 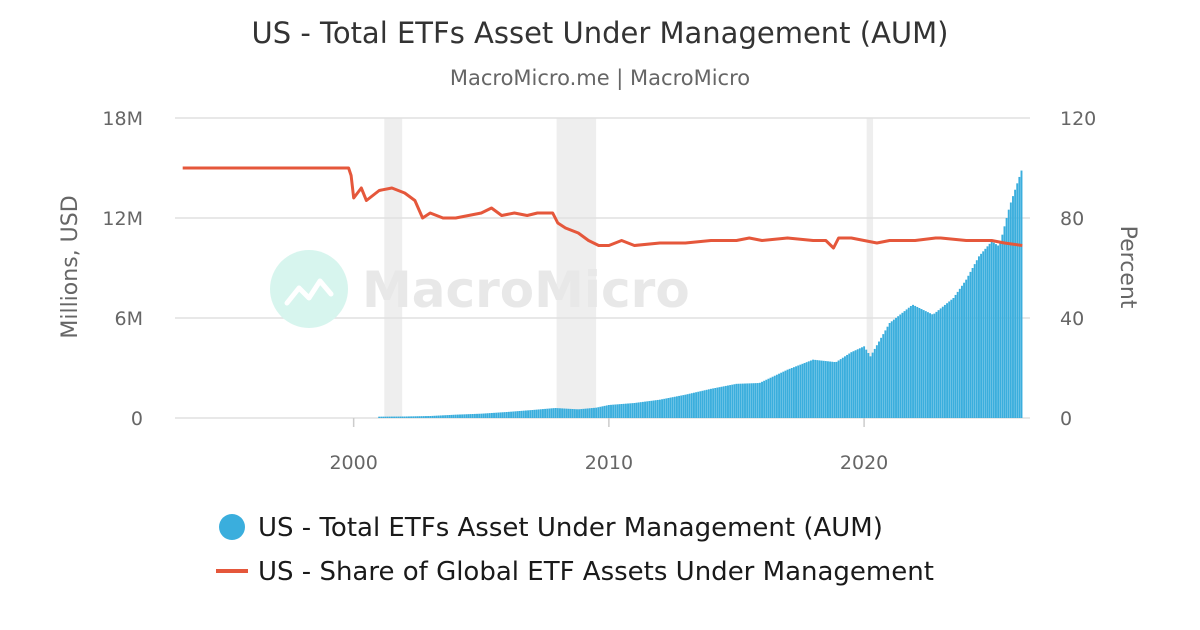 I want to click on x-tick-label: 2000, so click(x=353, y=463).